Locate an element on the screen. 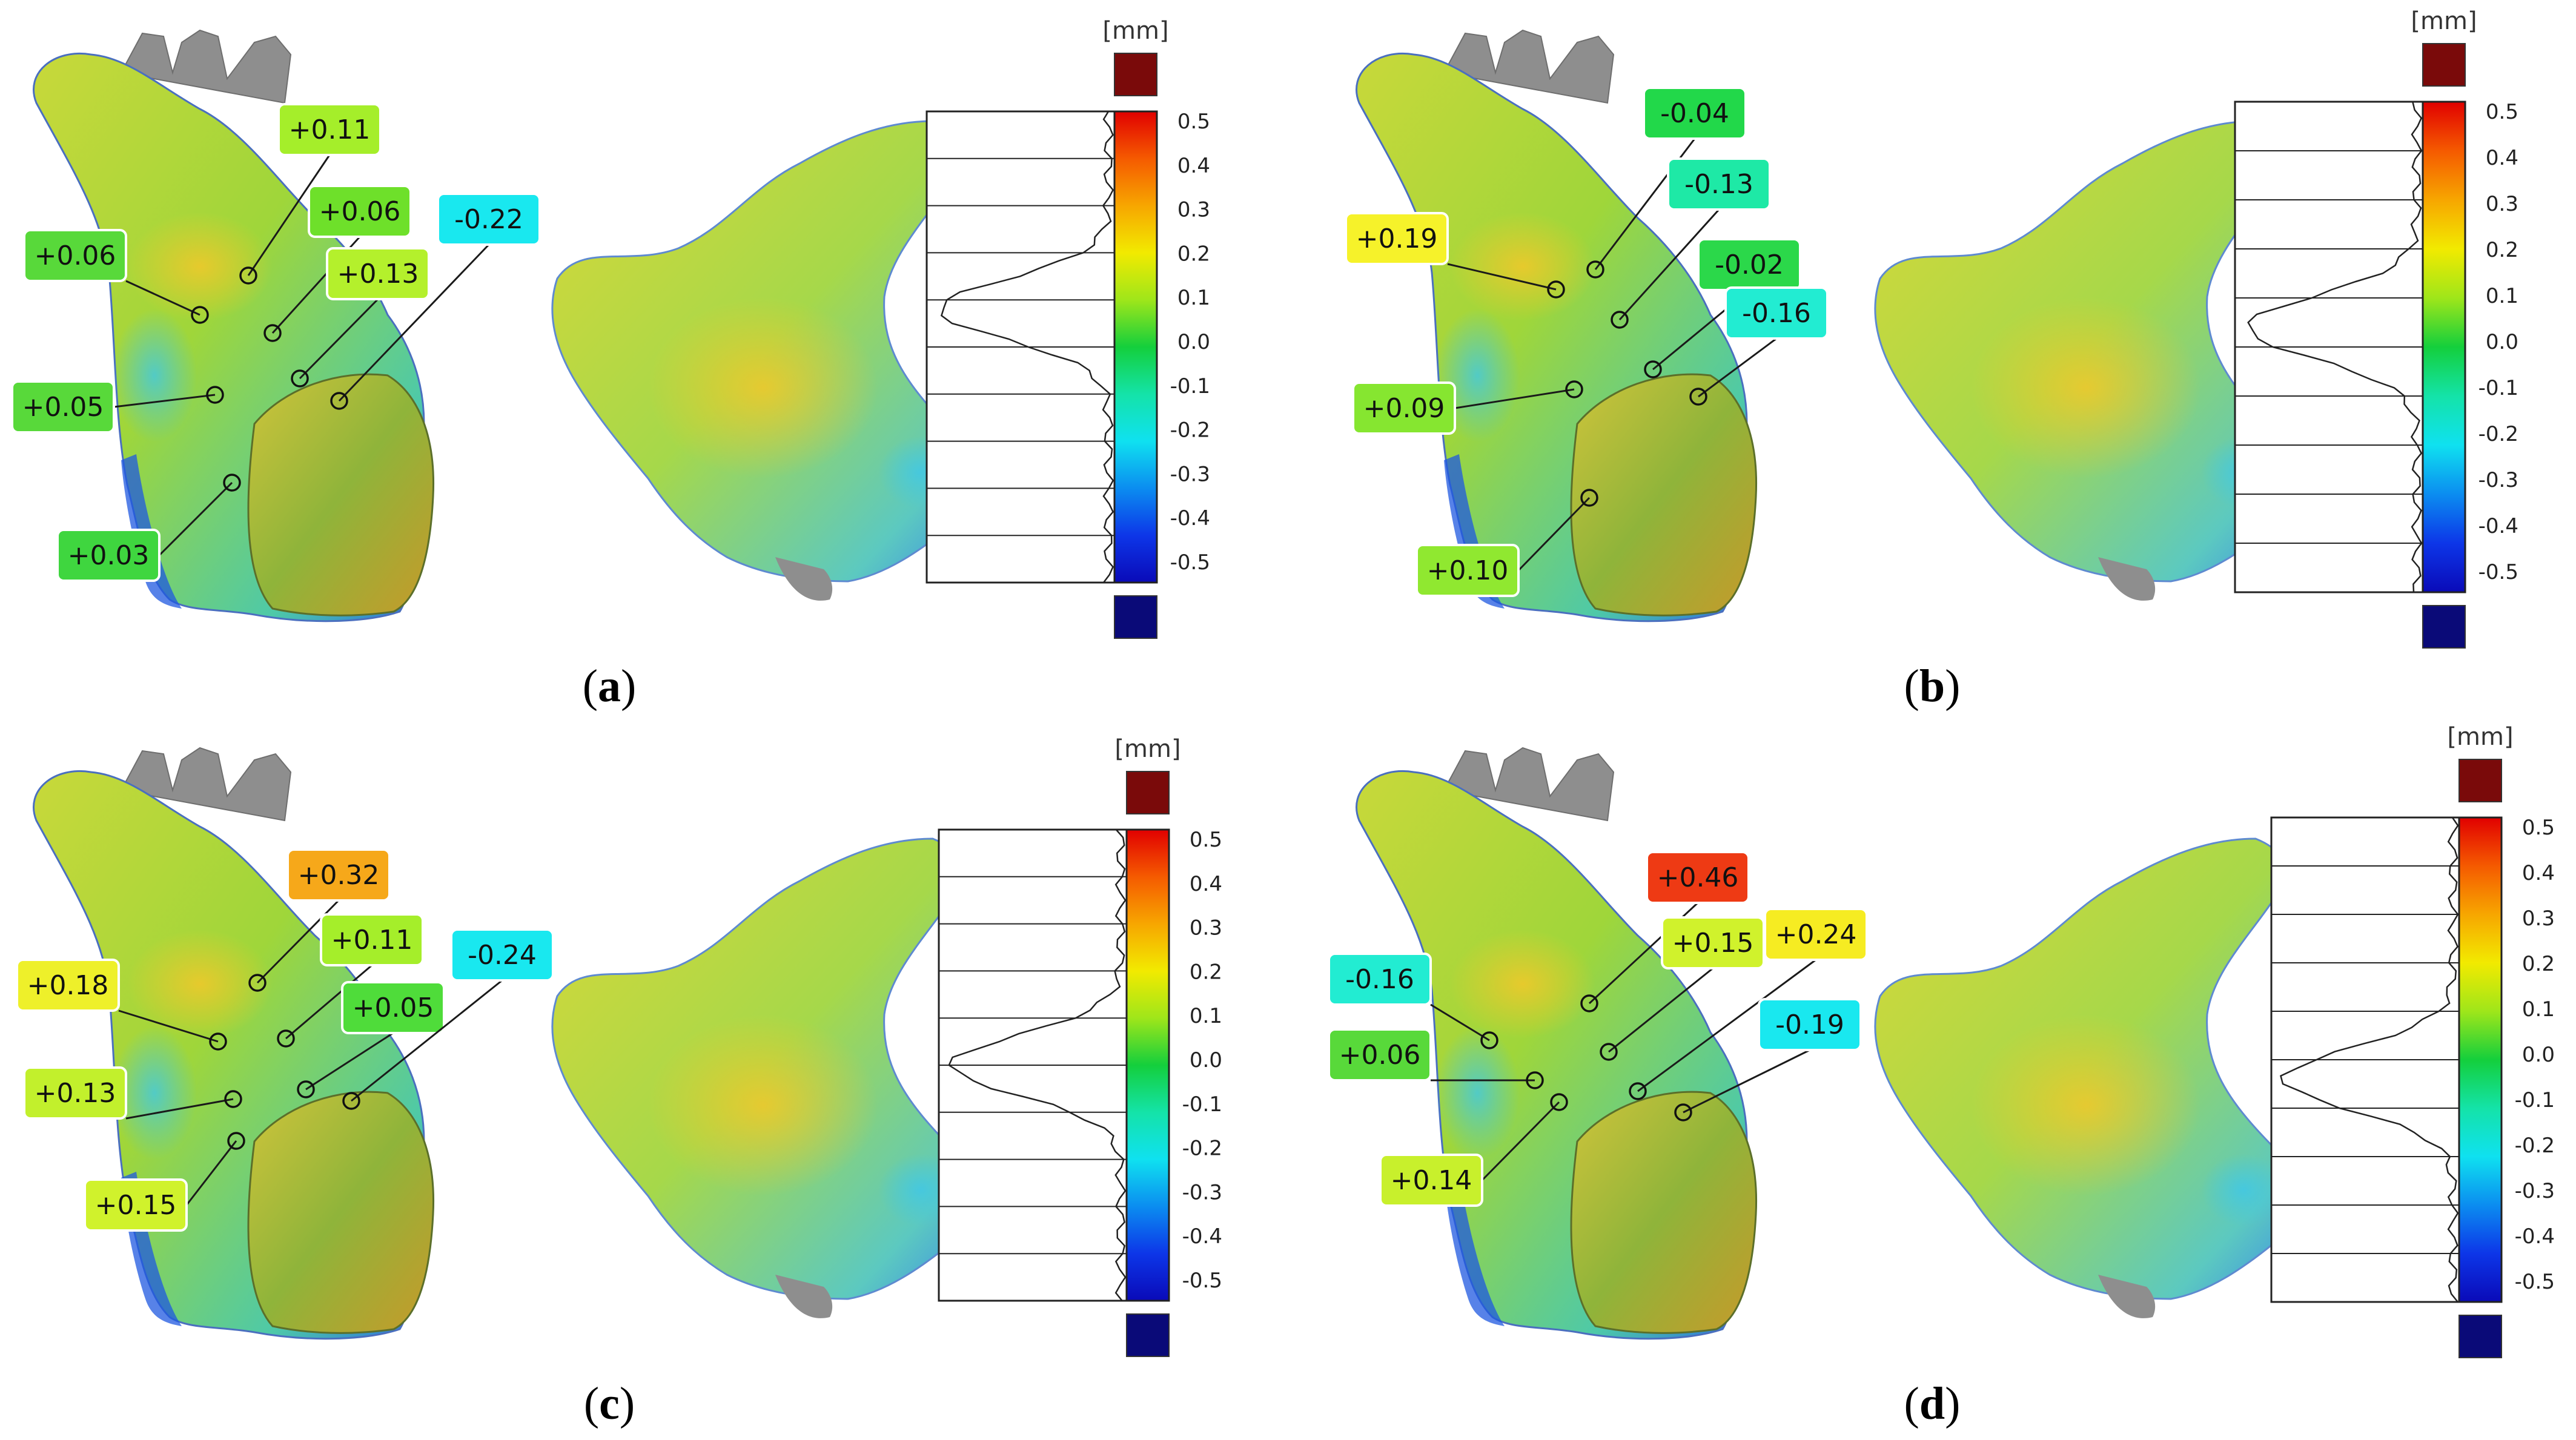  callout-value: +0.11 is located at coordinates (330, 129).